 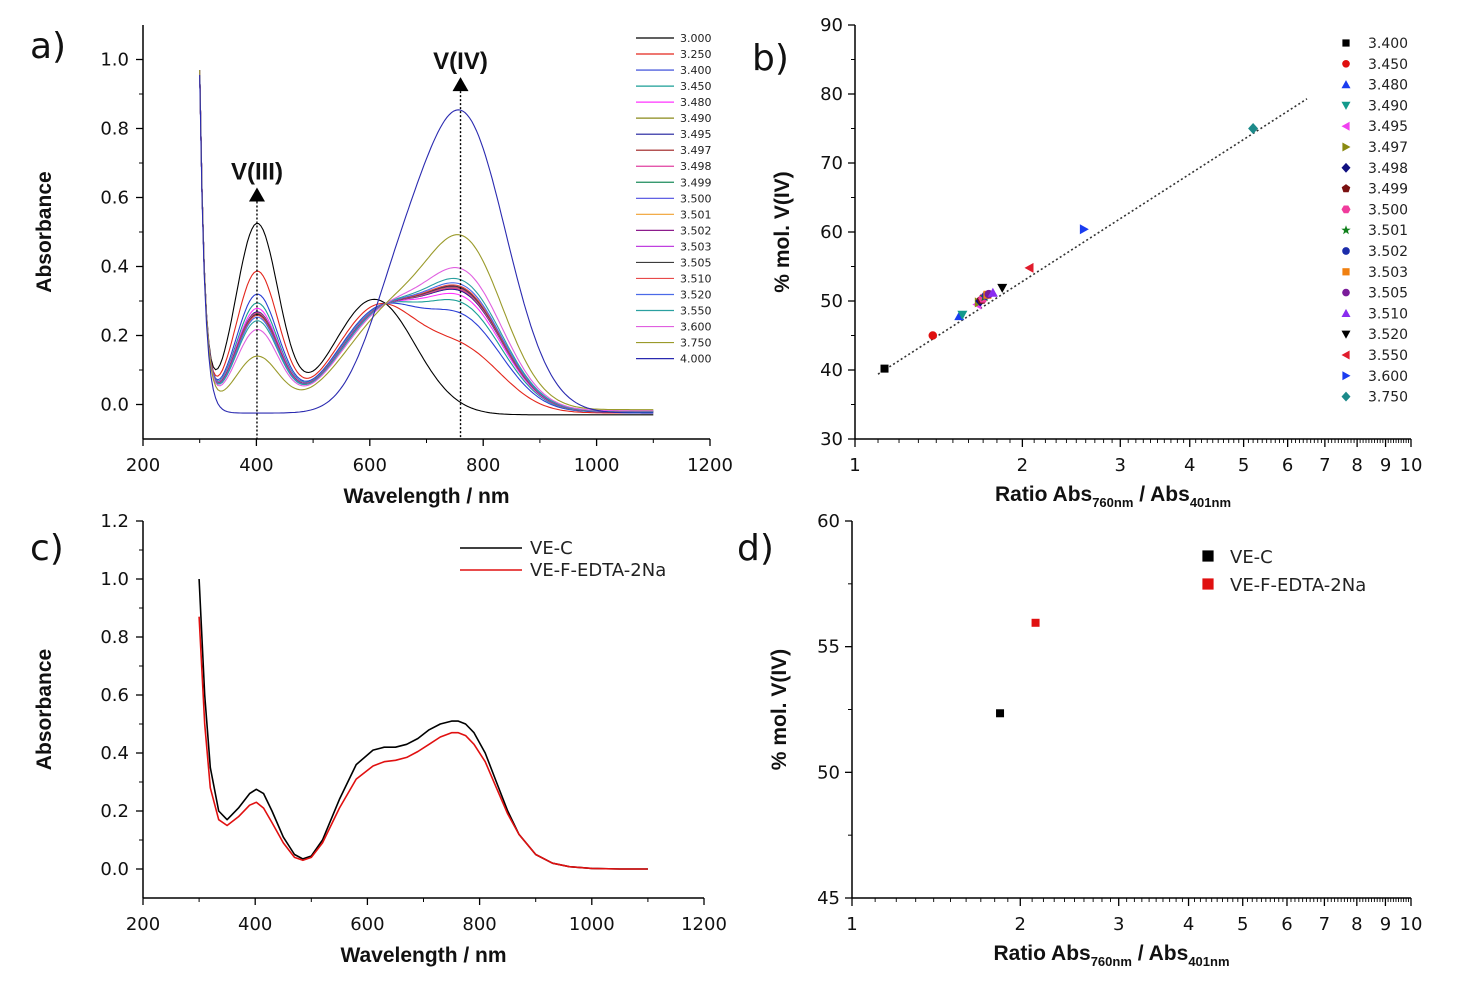 What do you see at coordinates (962, 315) in the screenshot?
I see `data-point-3.490` at bounding box center [962, 315].